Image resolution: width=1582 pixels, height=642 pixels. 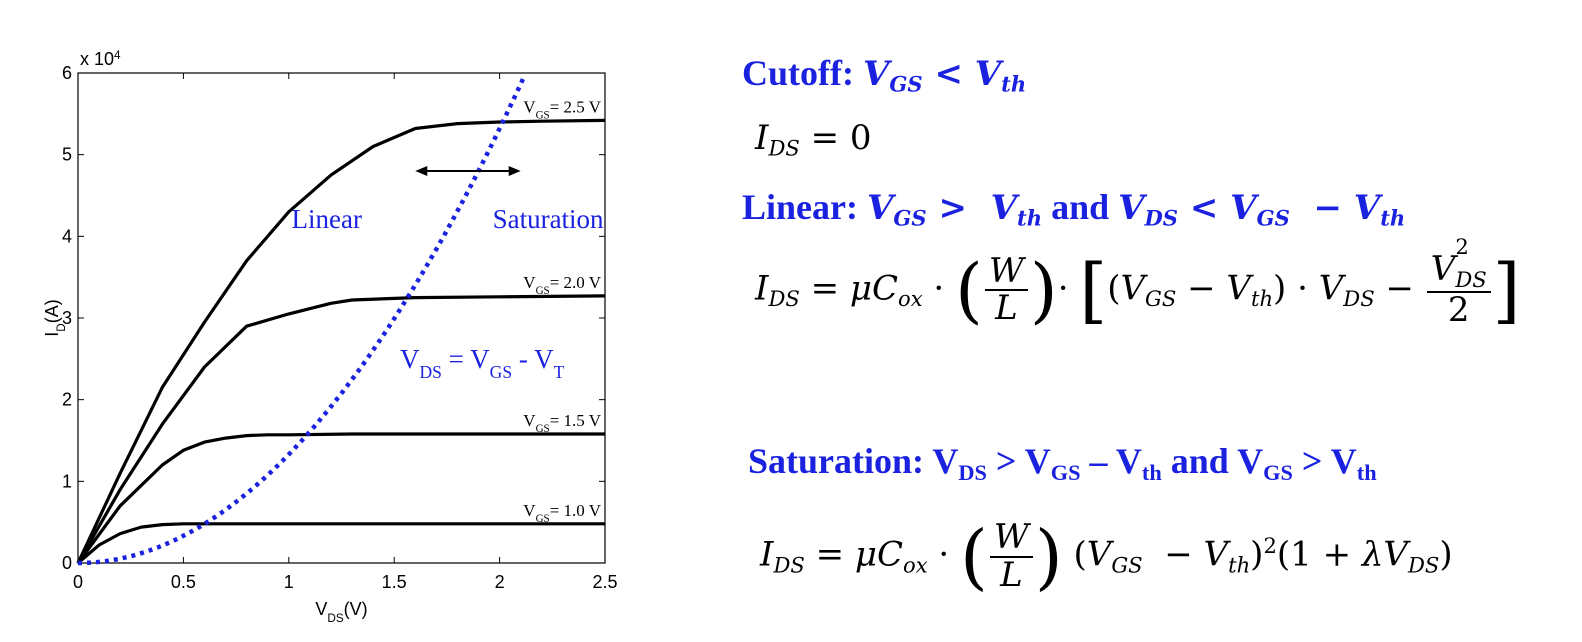 I want to click on series-label: VGS= 2.0 V, so click(x=562, y=285).